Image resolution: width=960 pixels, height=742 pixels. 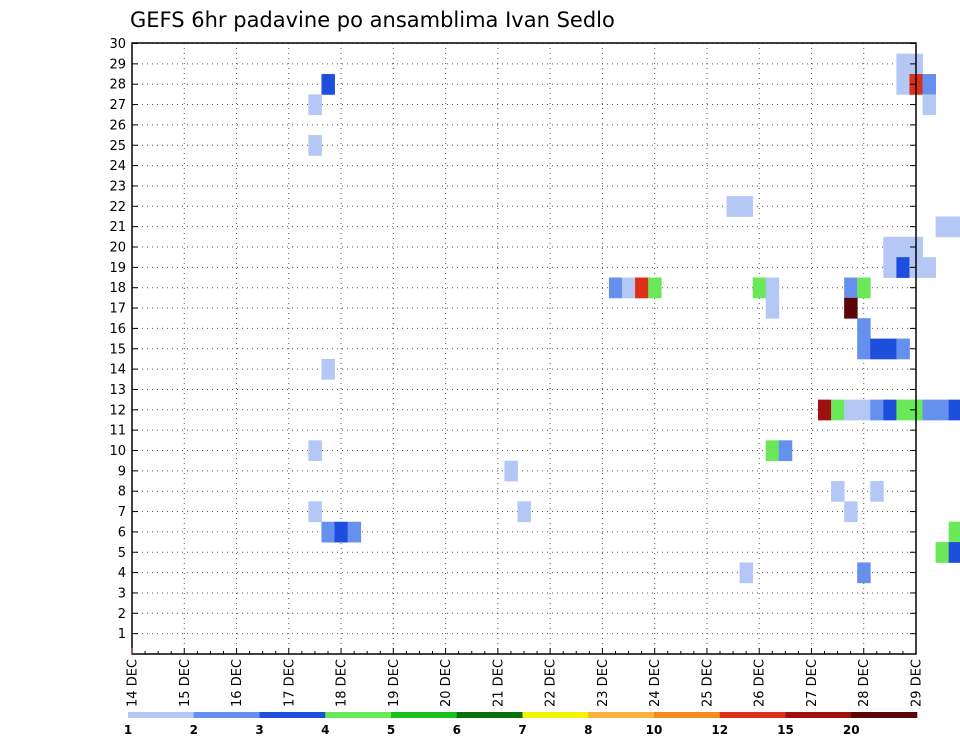 What do you see at coordinates (812, 683) in the screenshot?
I see `x-tick-label: 27 DEC` at bounding box center [812, 683].